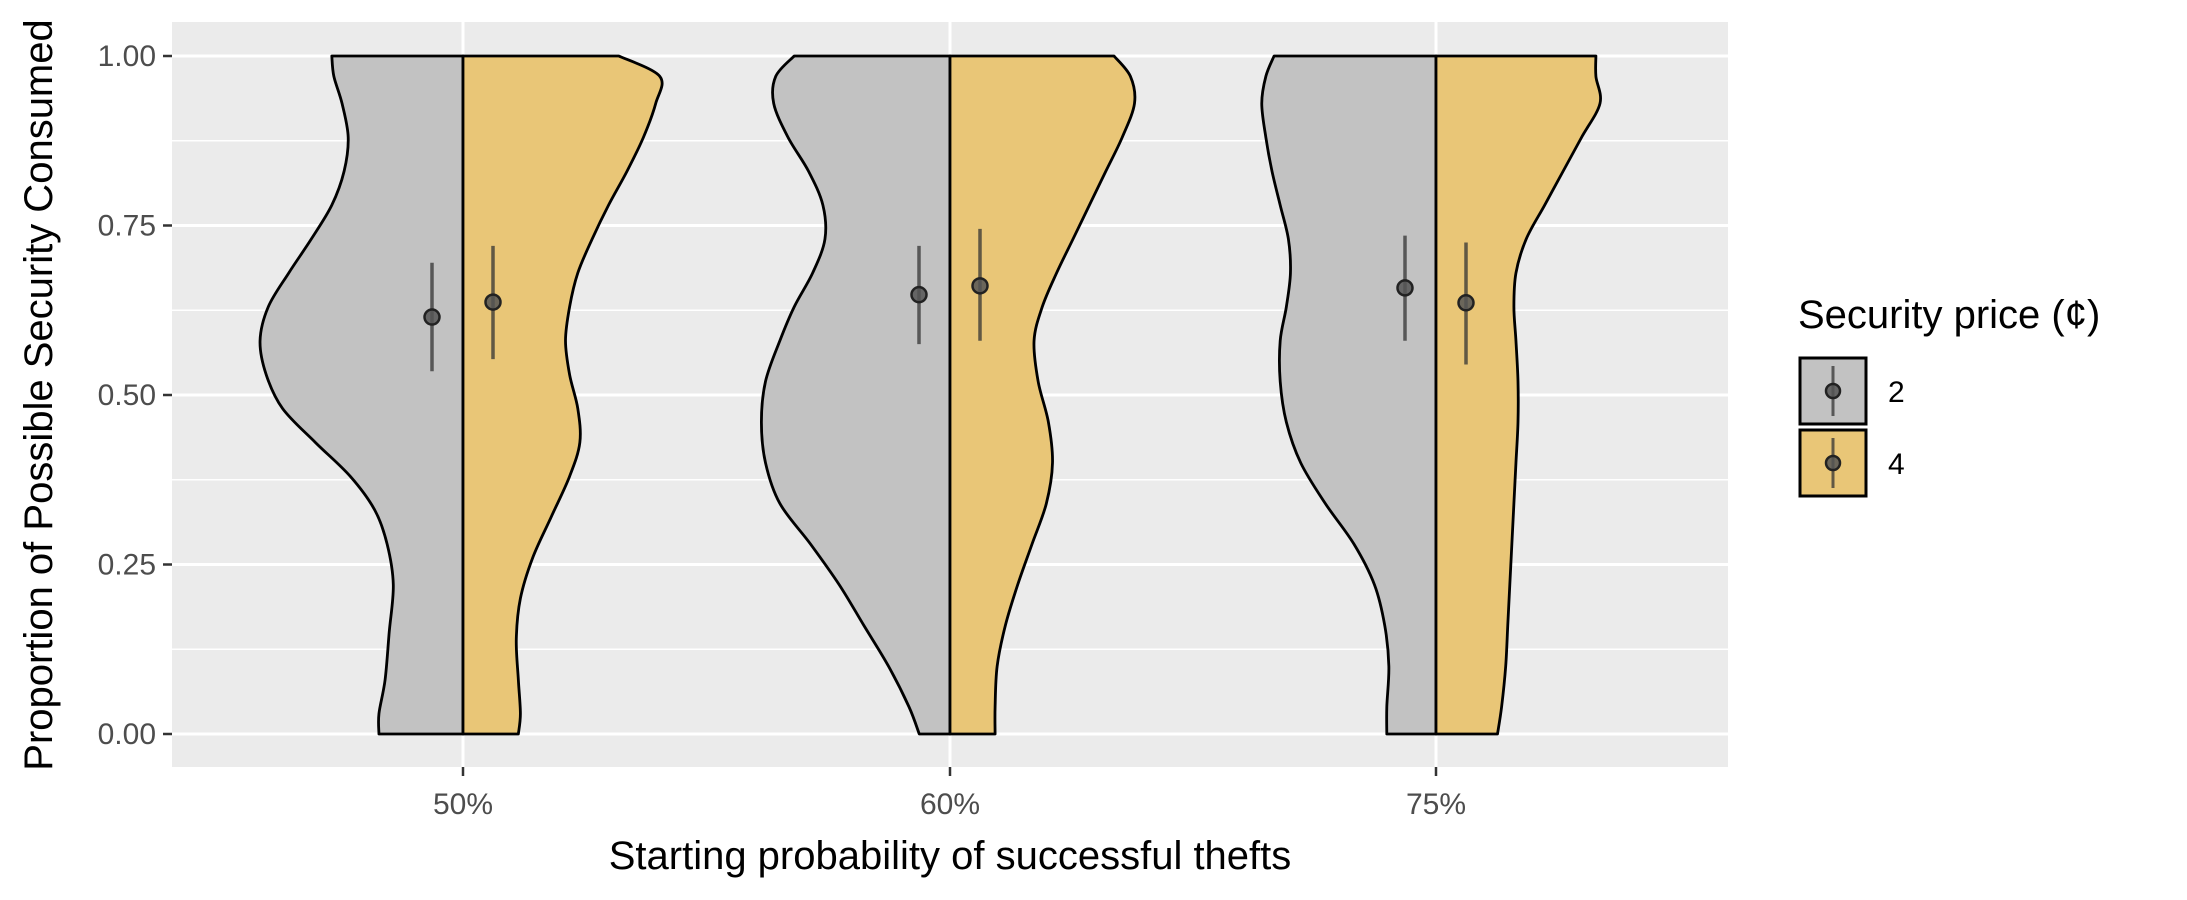  What do you see at coordinates (127, 395) in the screenshot?
I see `y-tick-label: 0.50` at bounding box center [127, 395].